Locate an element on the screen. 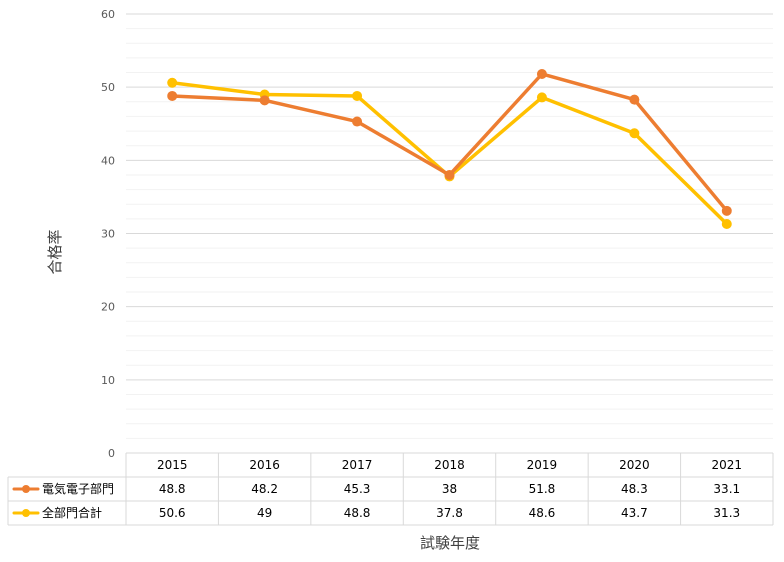 Image resolution: width=784 pixels, height=562 pixels. data-label-0-5: 48.3 is located at coordinates (634, 489).